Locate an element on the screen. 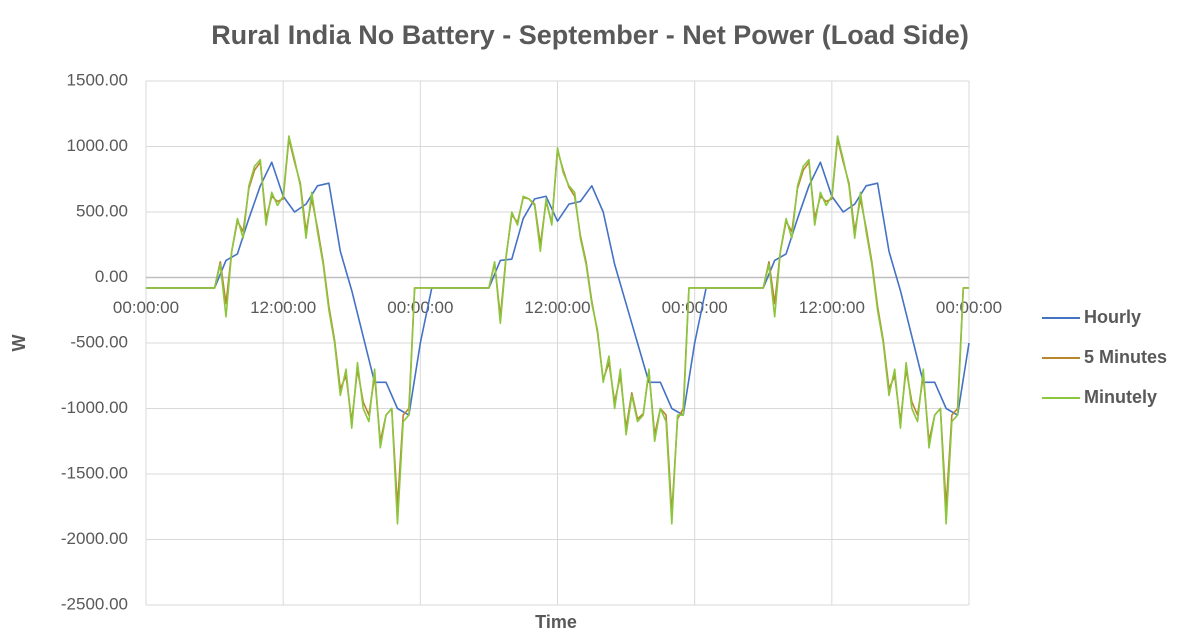 The width and height of the screenshot is (1200, 635). y-tick-label: -500.00 is located at coordinates (99, 341).